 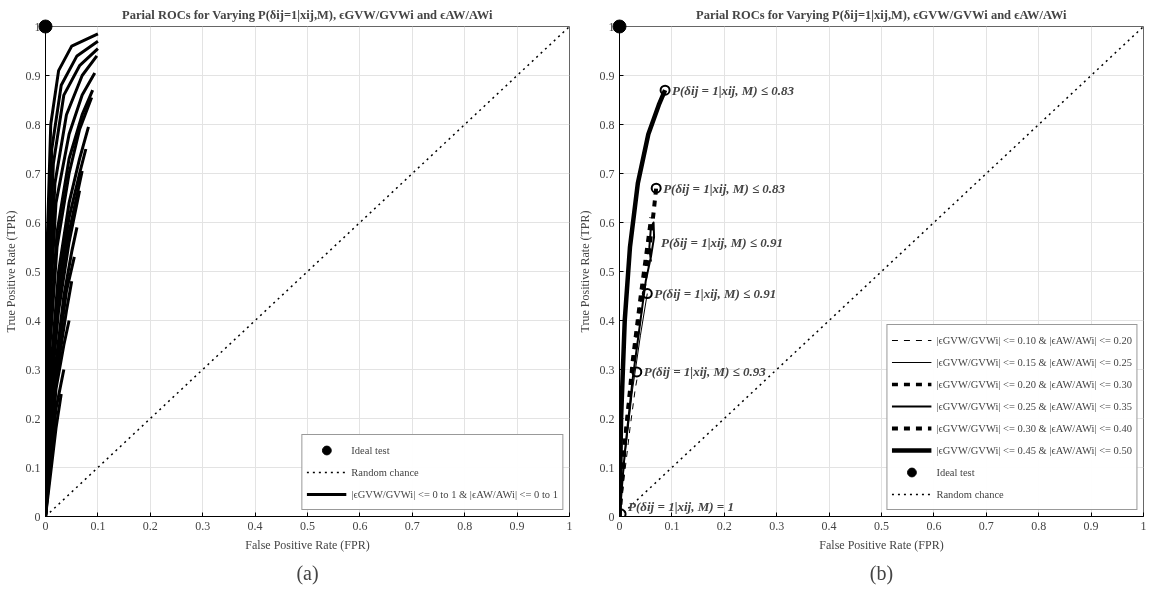 What do you see at coordinates (1034, 428) in the screenshot?
I see `legend-label: |ϵGVW/GVWi| <= 0.30 & |ϵAW/AWi| <= 0.40` at bounding box center [1034, 428].